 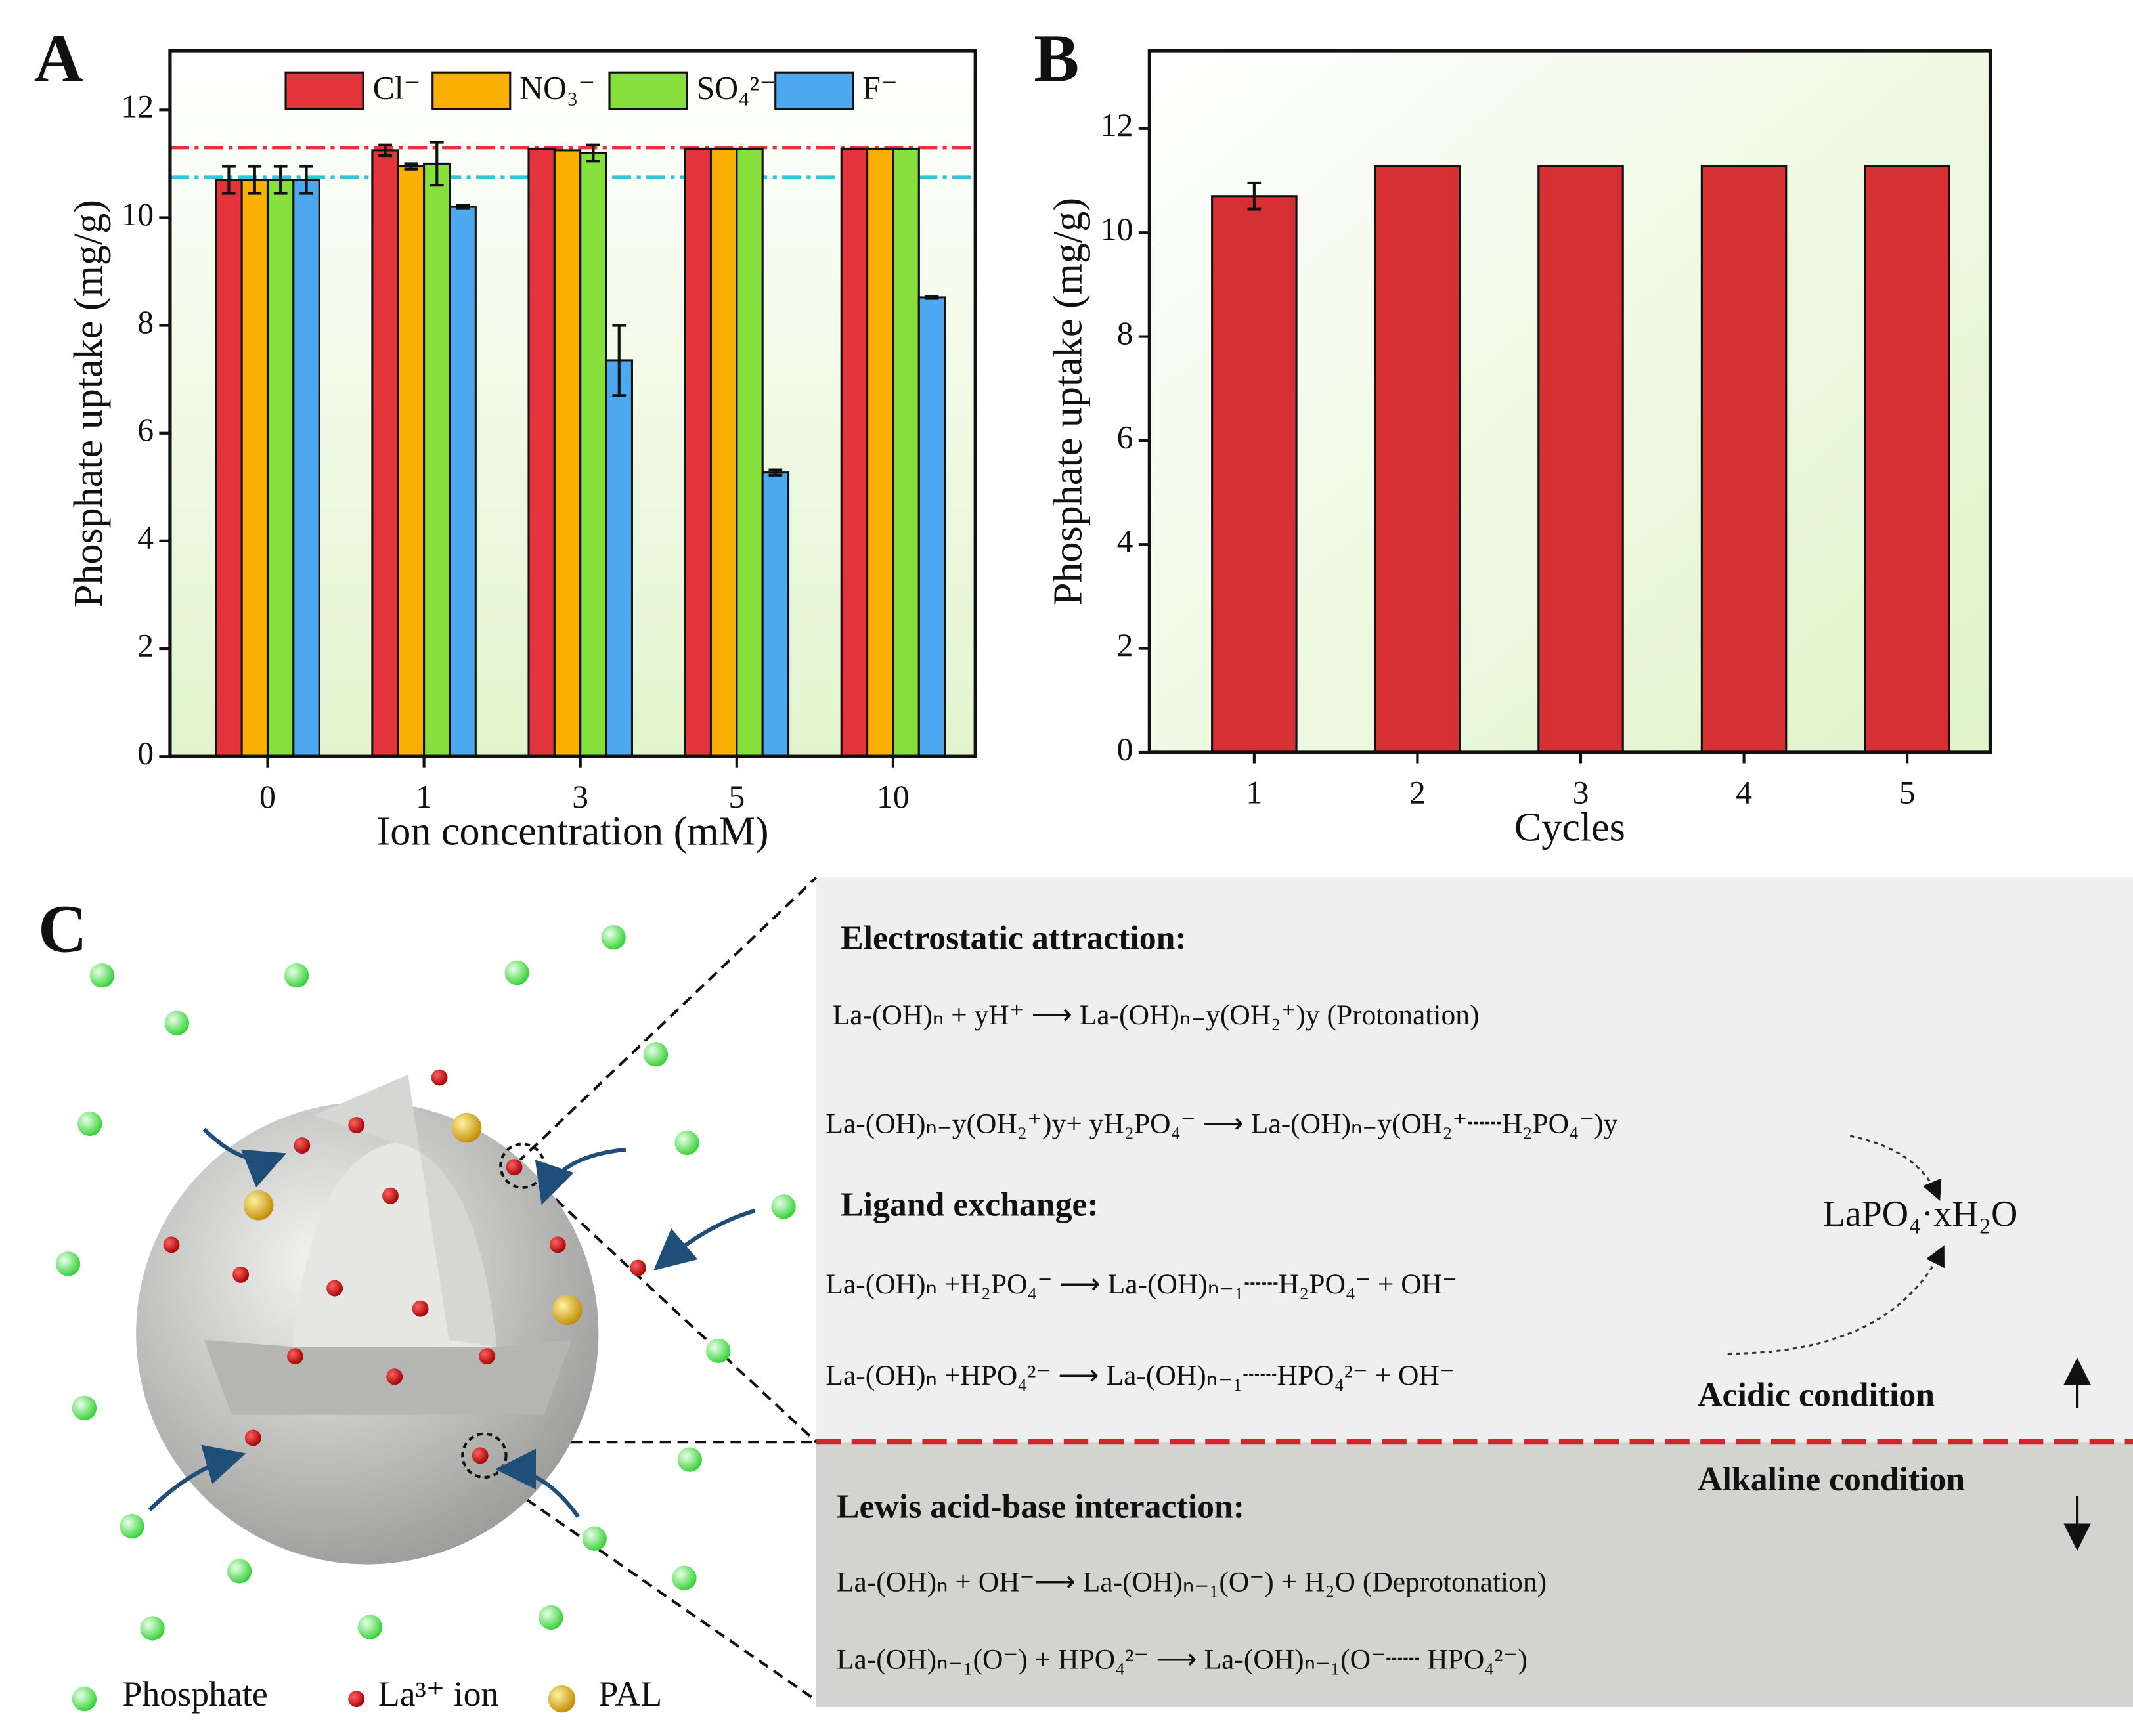 What do you see at coordinates (397, 88) in the screenshot?
I see `legend-label: Cl⁻` at bounding box center [397, 88].